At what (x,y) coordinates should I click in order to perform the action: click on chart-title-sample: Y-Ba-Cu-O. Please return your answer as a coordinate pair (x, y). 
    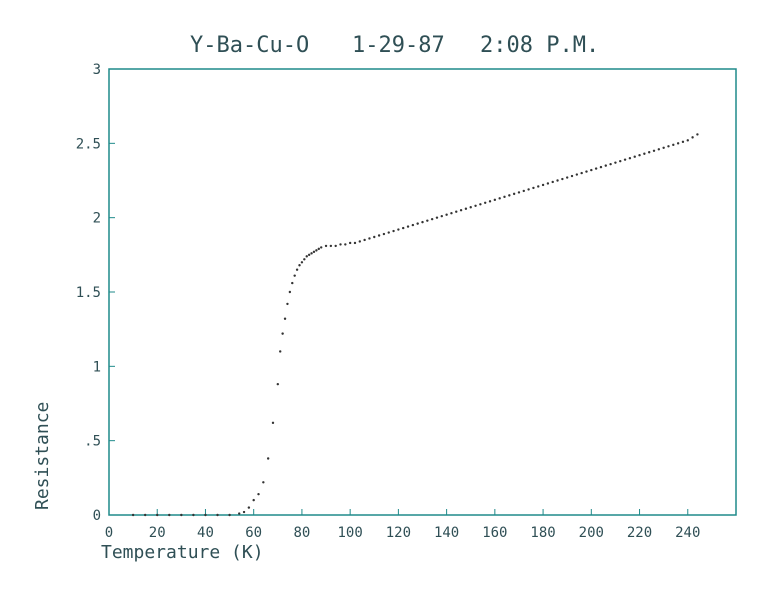
    Looking at the image, I should click on (249, 45).